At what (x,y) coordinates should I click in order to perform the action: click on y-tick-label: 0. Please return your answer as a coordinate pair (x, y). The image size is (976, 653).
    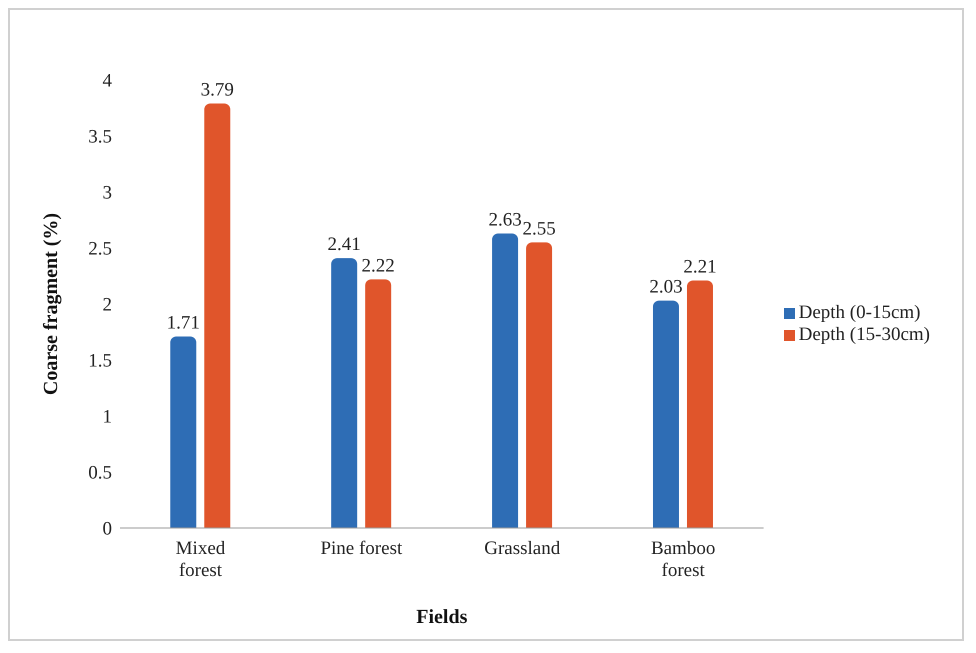
    Looking at the image, I should click on (107, 529).